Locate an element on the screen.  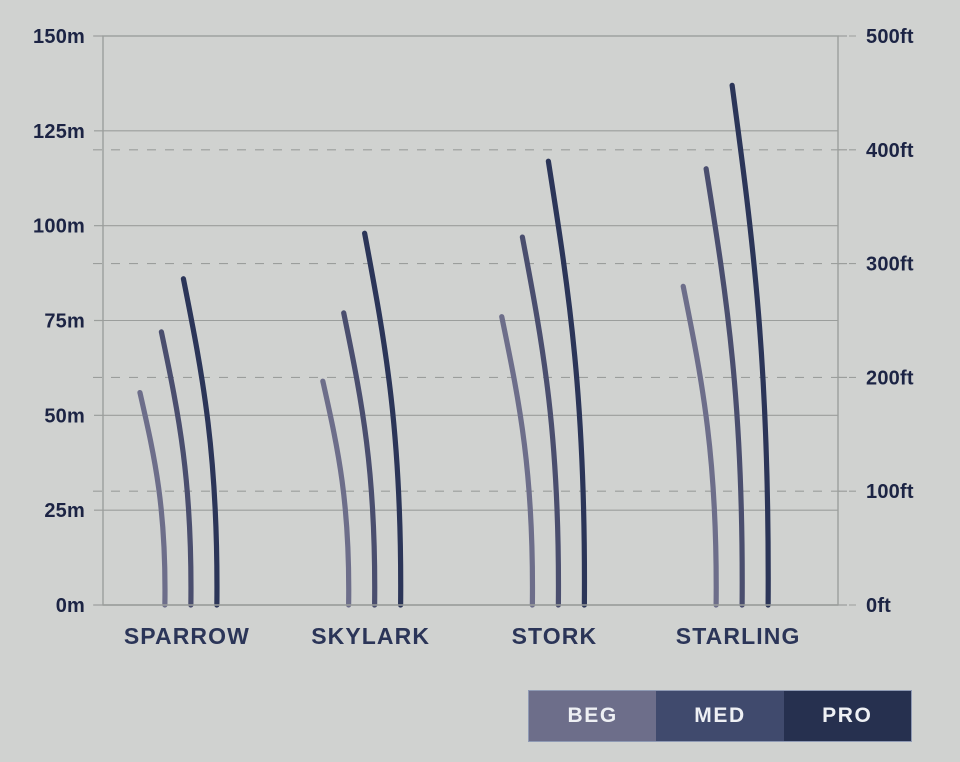
right-axis-tick-label-4: 400ft is located at coordinates (890, 151).